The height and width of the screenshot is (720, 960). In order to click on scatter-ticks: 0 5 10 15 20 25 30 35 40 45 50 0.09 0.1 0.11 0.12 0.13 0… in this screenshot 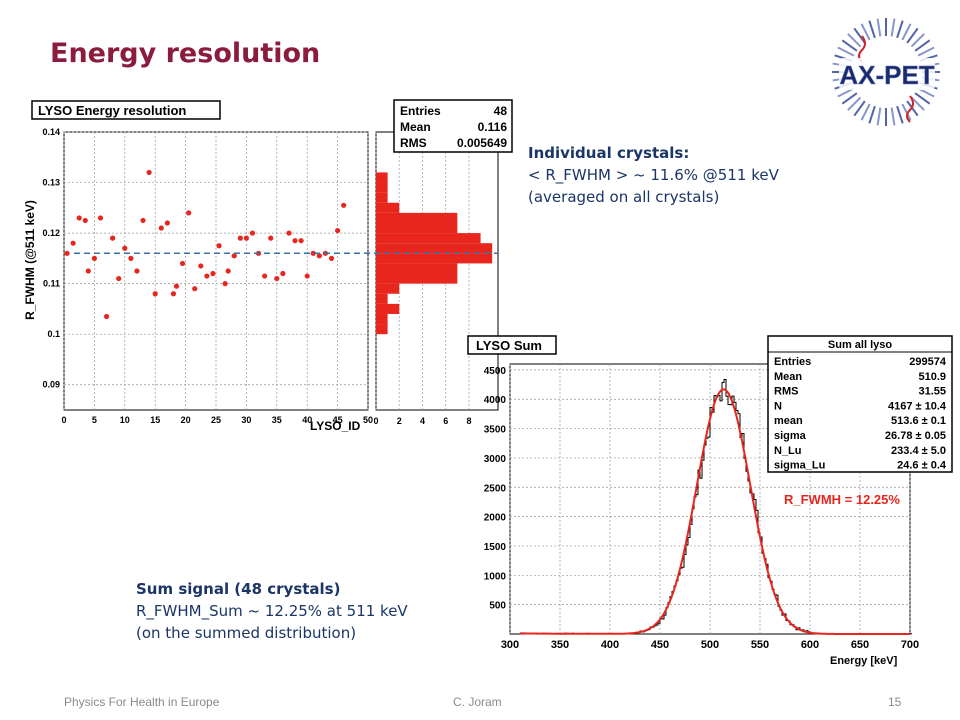, I will do `click(207, 276)`.